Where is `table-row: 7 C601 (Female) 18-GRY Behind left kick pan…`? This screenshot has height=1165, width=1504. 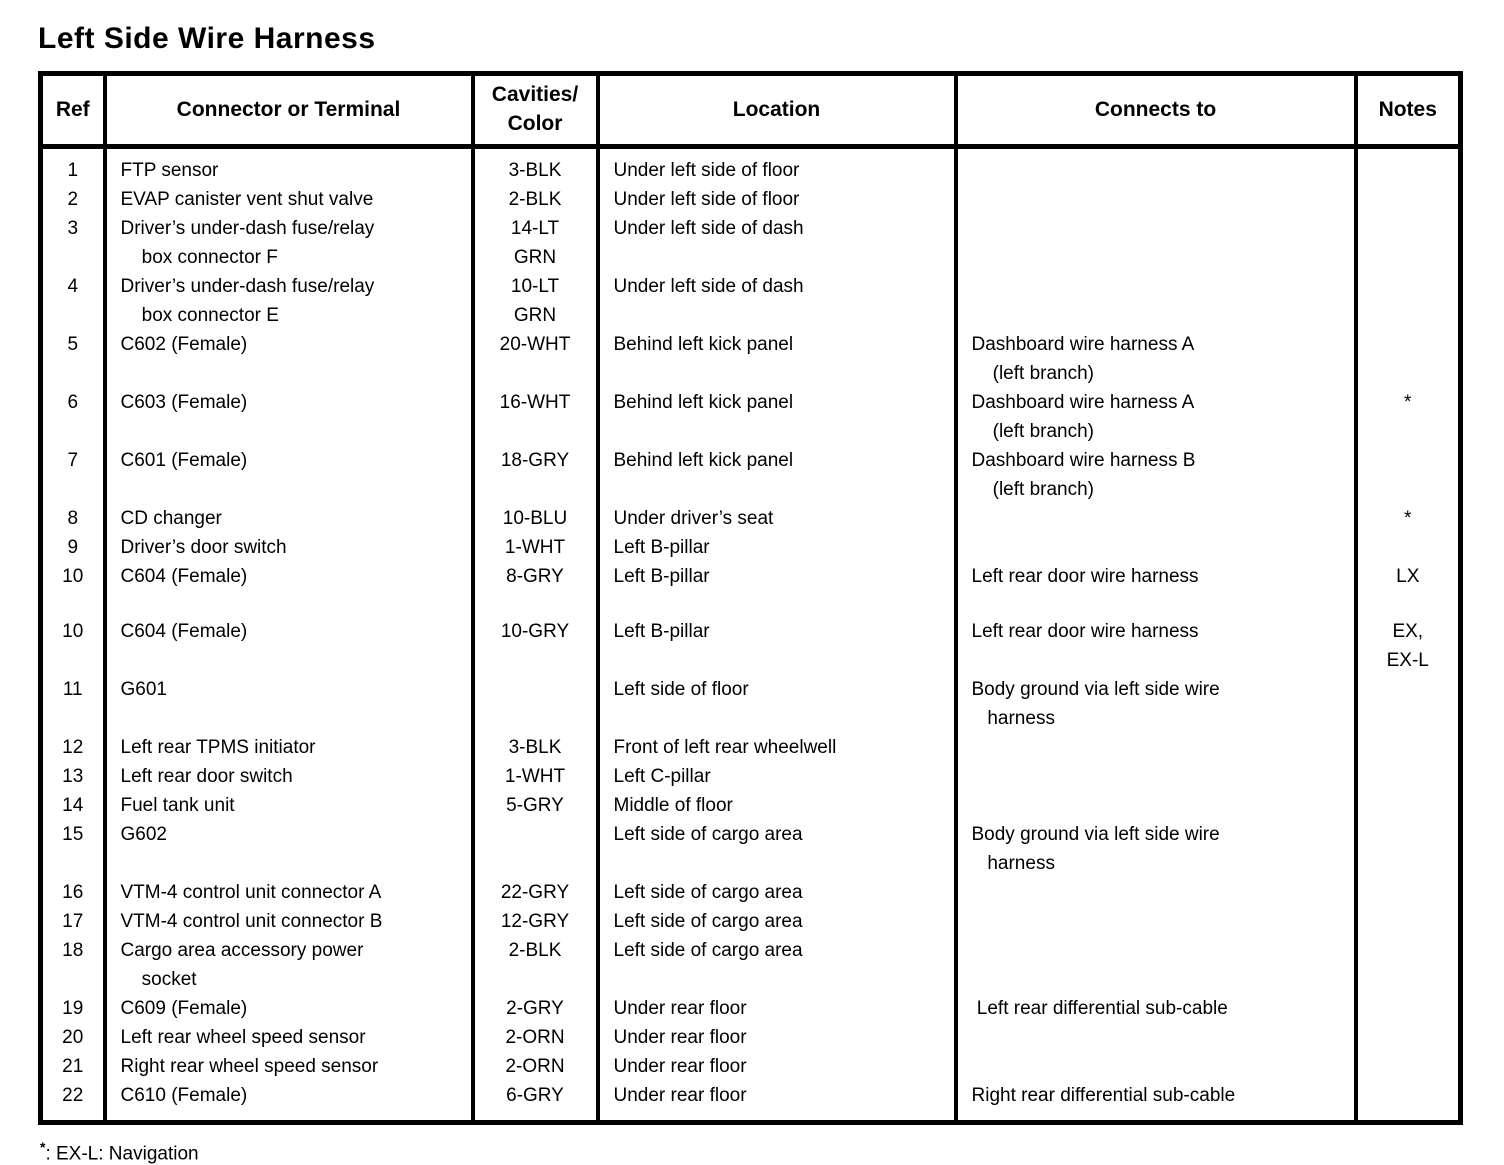
table-row: 7 C601 (Female) 18-GRY Behind left kick pan… is located at coordinates (750, 475).